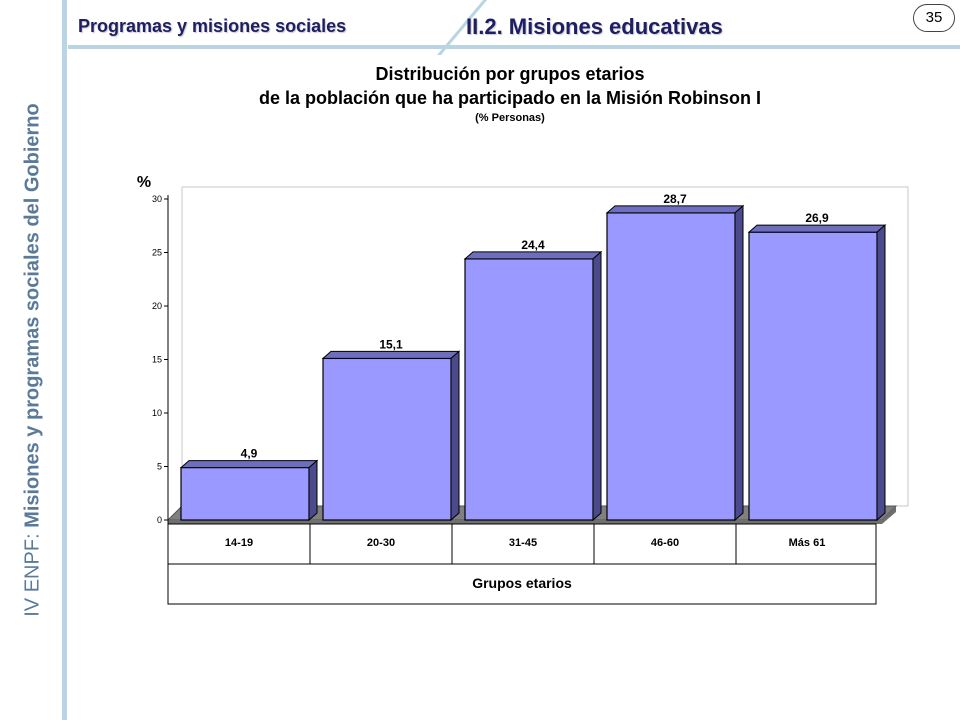 This screenshot has height=720, width=960. I want to click on chart-subtitle: (% Personas), so click(510, 118).